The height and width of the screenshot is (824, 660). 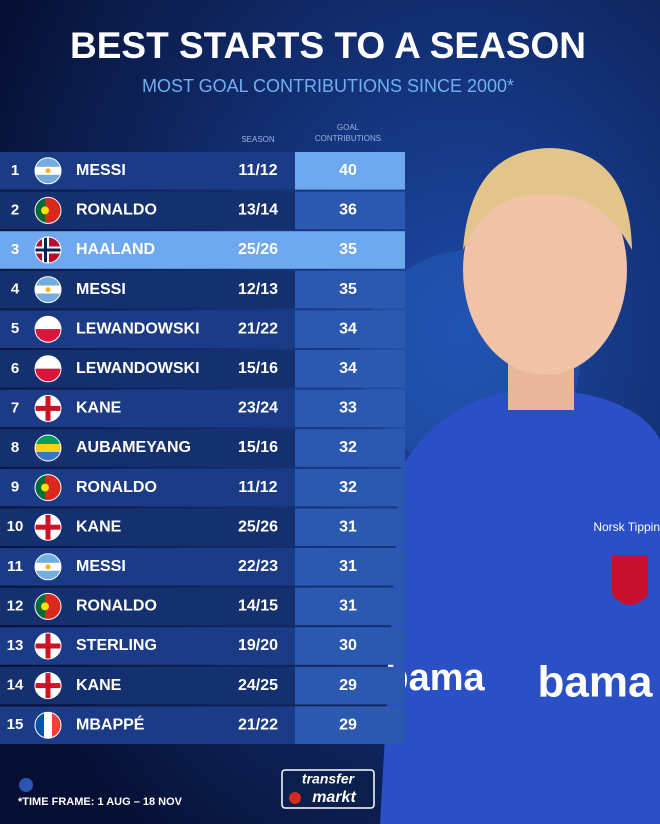 What do you see at coordinates (110, 723) in the screenshot?
I see `player-name: MBAPPÉ` at bounding box center [110, 723].